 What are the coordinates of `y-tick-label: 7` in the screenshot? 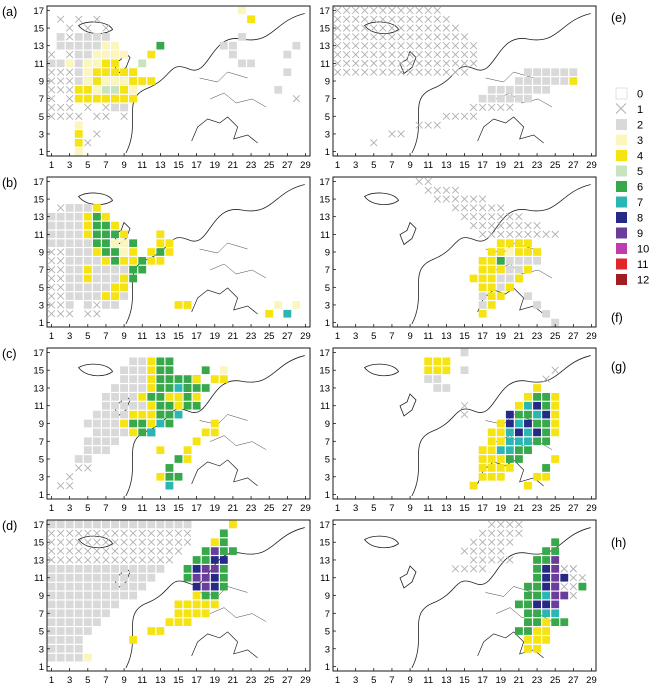 It's located at (327, 270).